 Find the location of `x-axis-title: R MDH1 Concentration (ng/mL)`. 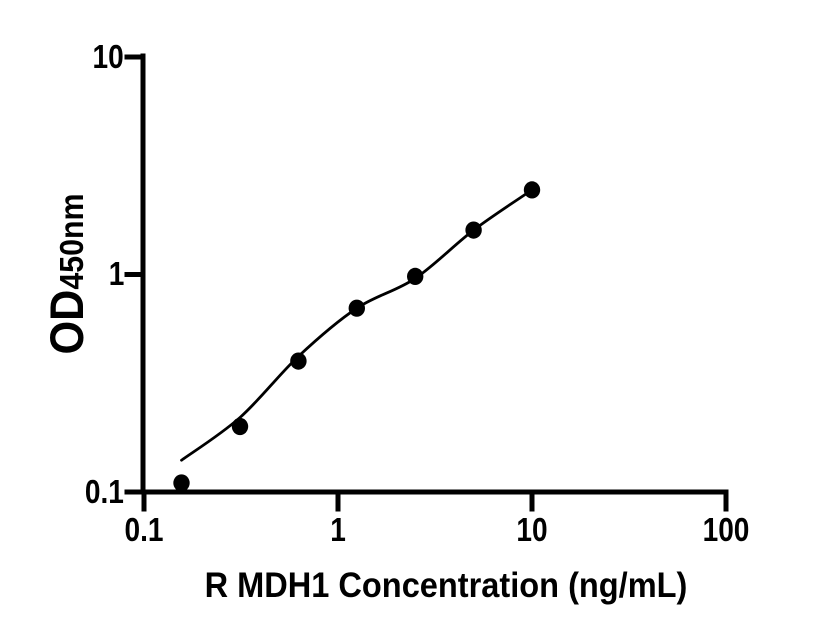

x-axis-title: R MDH1 Concentration (ng/mL) is located at coordinates (446, 585).